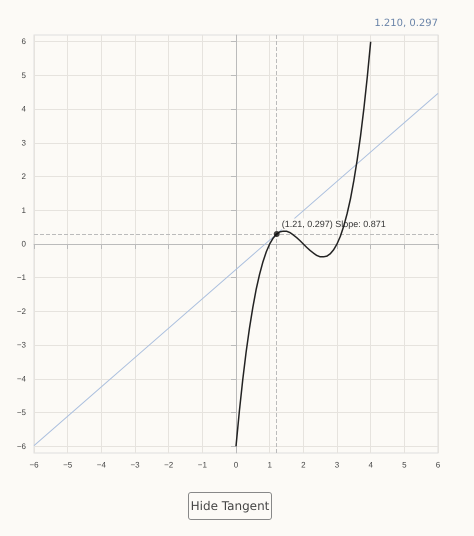 This screenshot has height=536, width=474. What do you see at coordinates (101, 465) in the screenshot?
I see `x-tick-label: −4` at bounding box center [101, 465].